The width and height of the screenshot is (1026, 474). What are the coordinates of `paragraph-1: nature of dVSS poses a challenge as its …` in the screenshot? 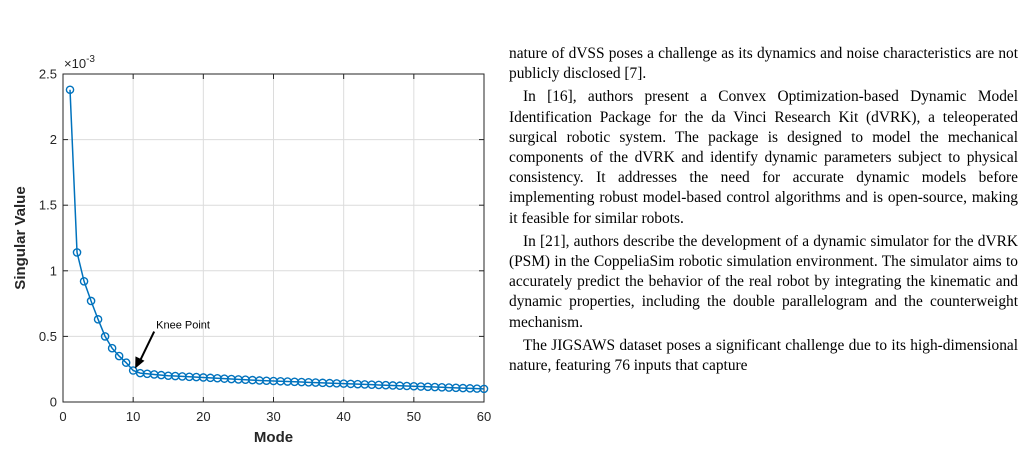 It's located at (763, 64).